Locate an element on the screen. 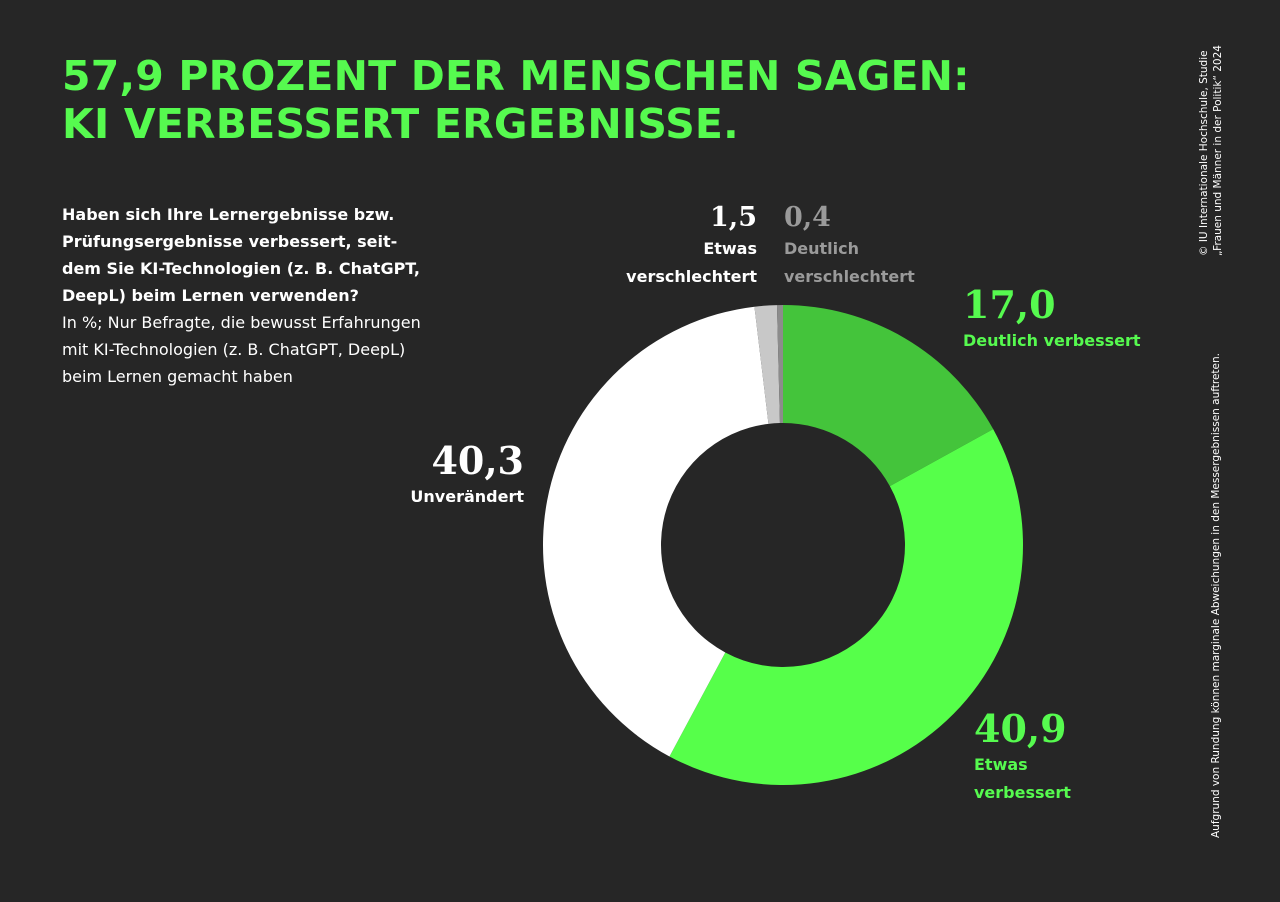 This screenshot has height=902, width=1280. value-label: 0,4 is located at coordinates (807, 217).